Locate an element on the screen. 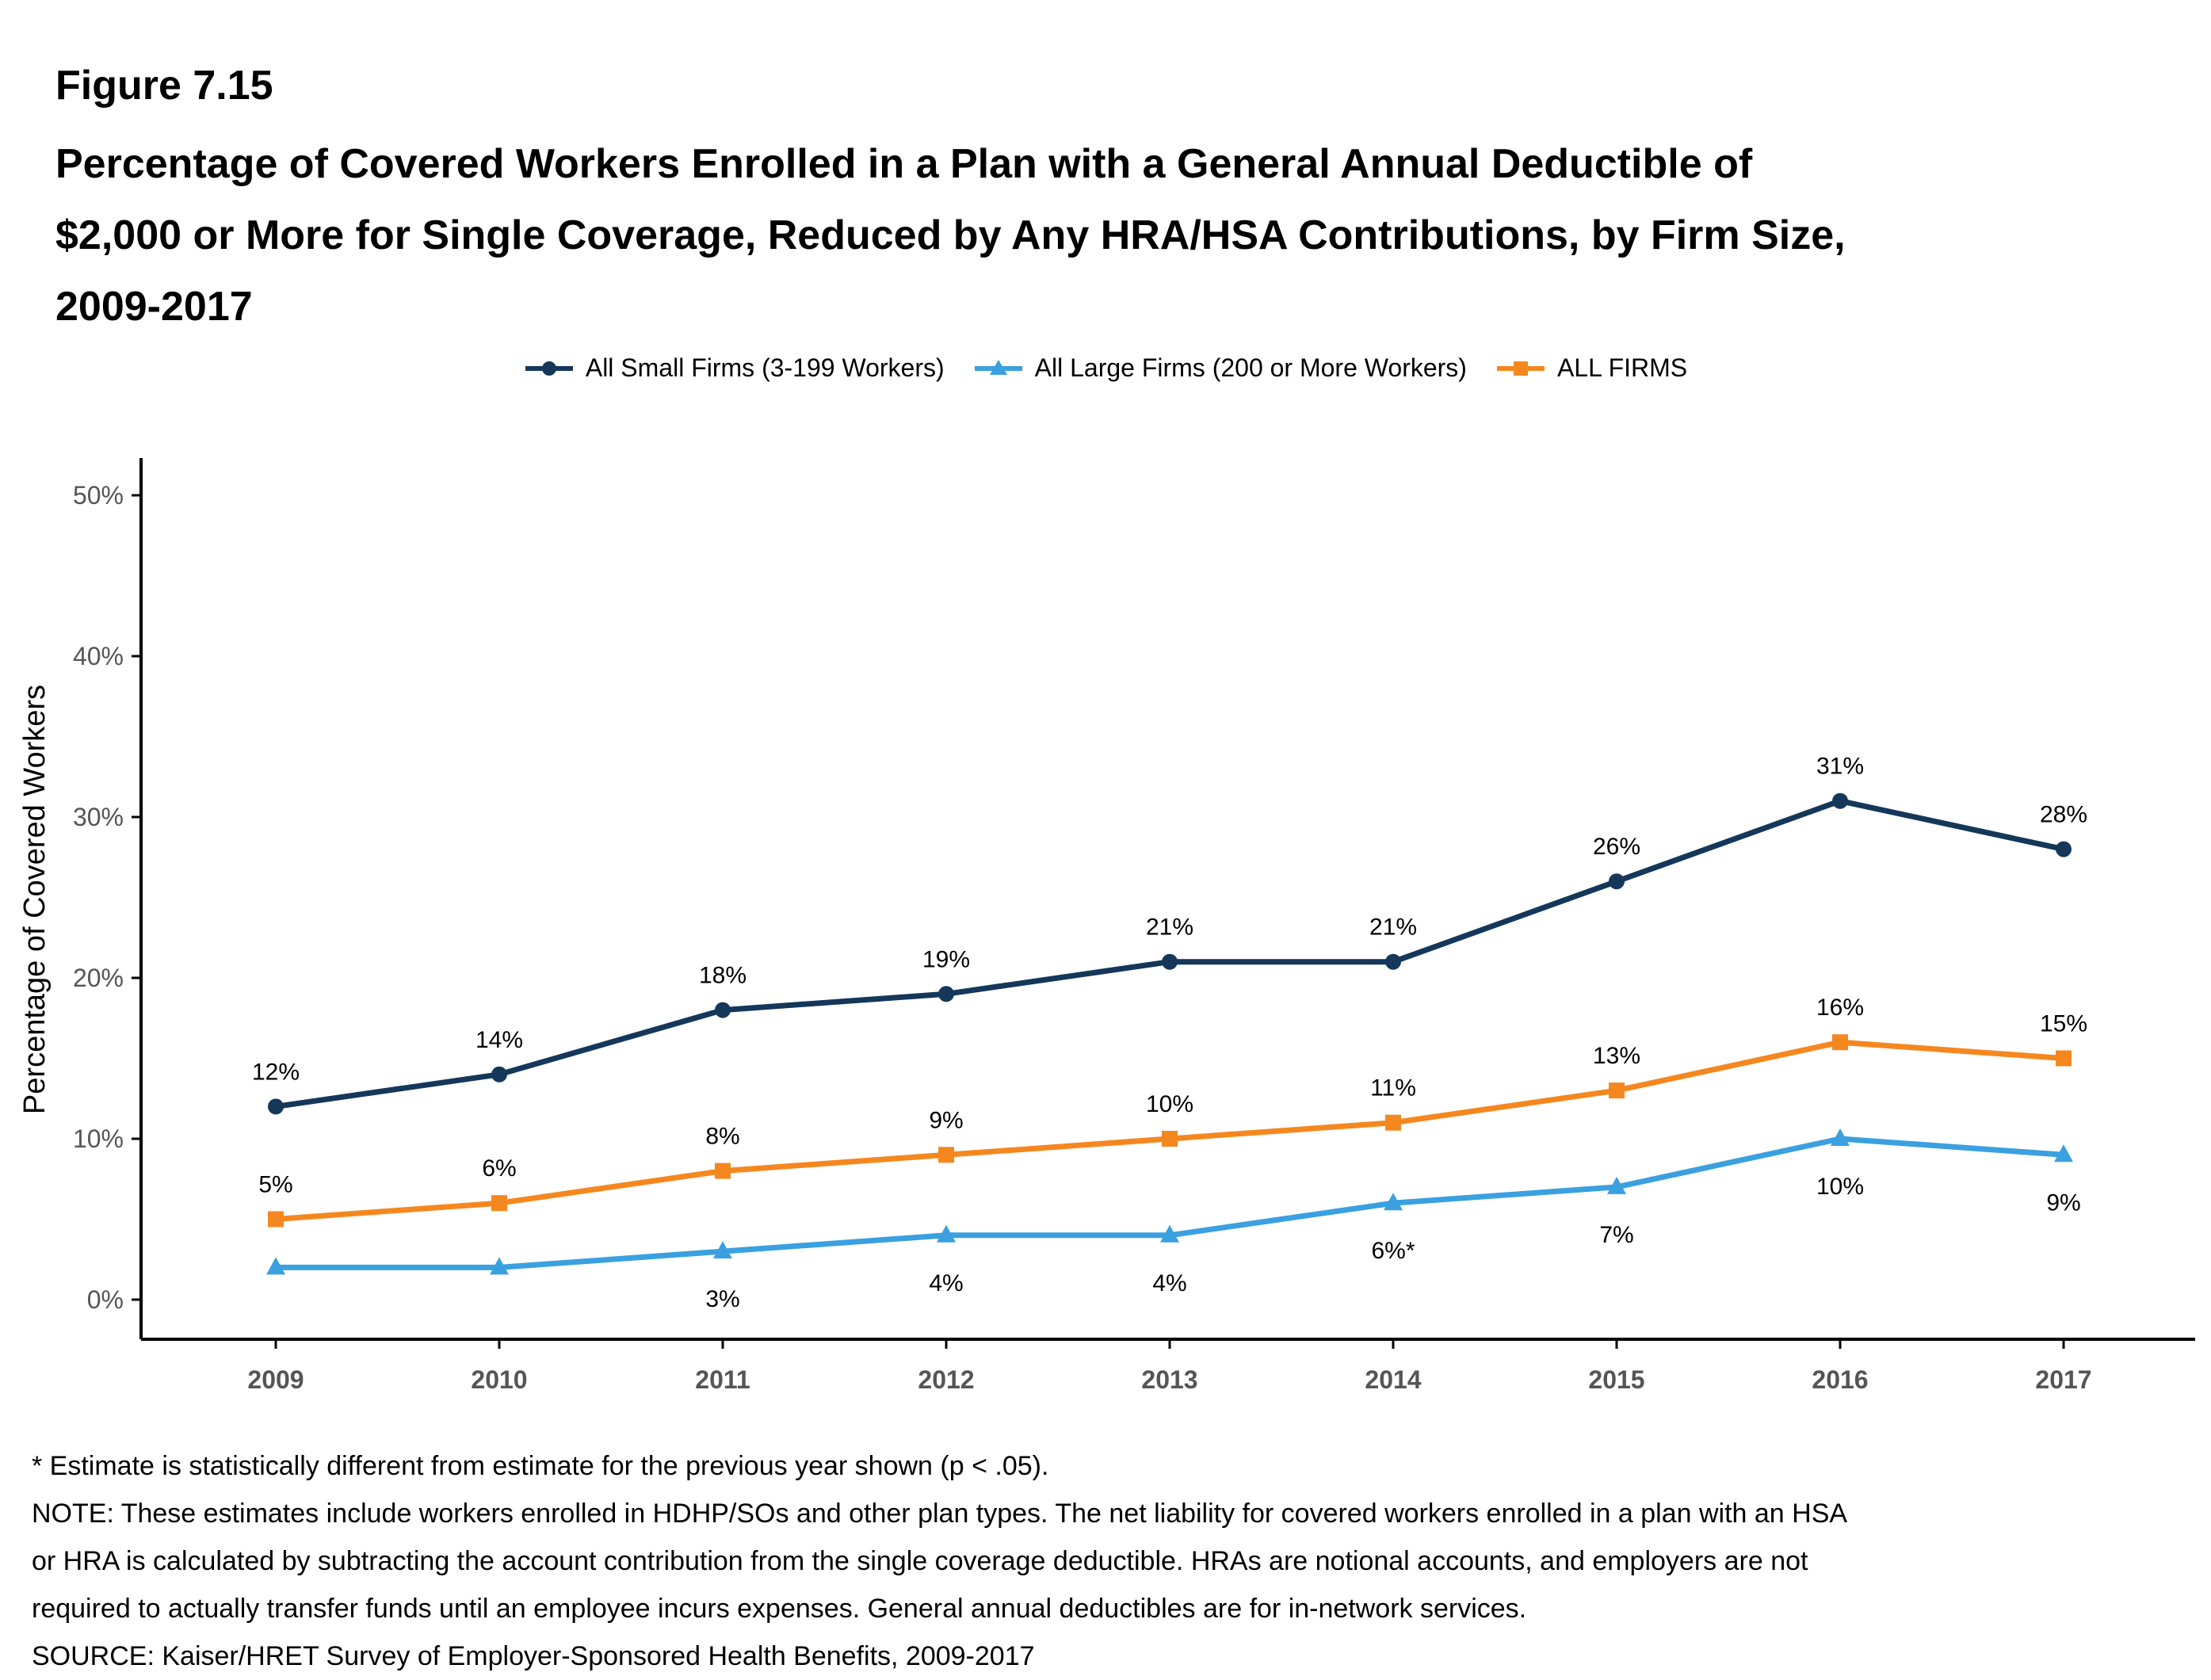 The width and height of the screenshot is (2211, 1680). data-label: 13% is located at coordinates (1616, 1056).